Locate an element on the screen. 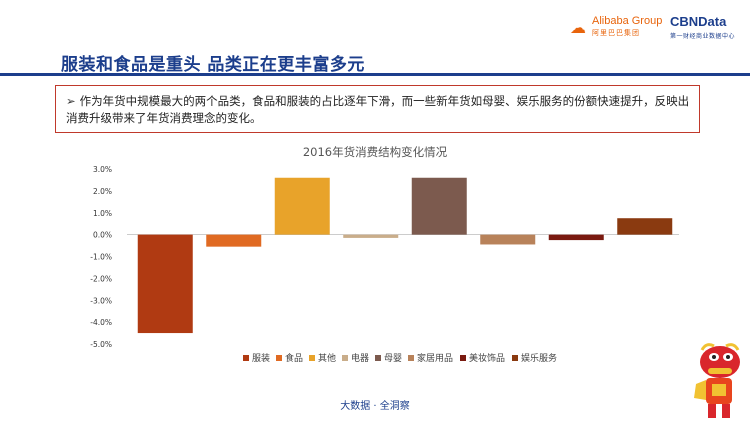  y-tick-label: 1.0% is located at coordinates (102, 213).